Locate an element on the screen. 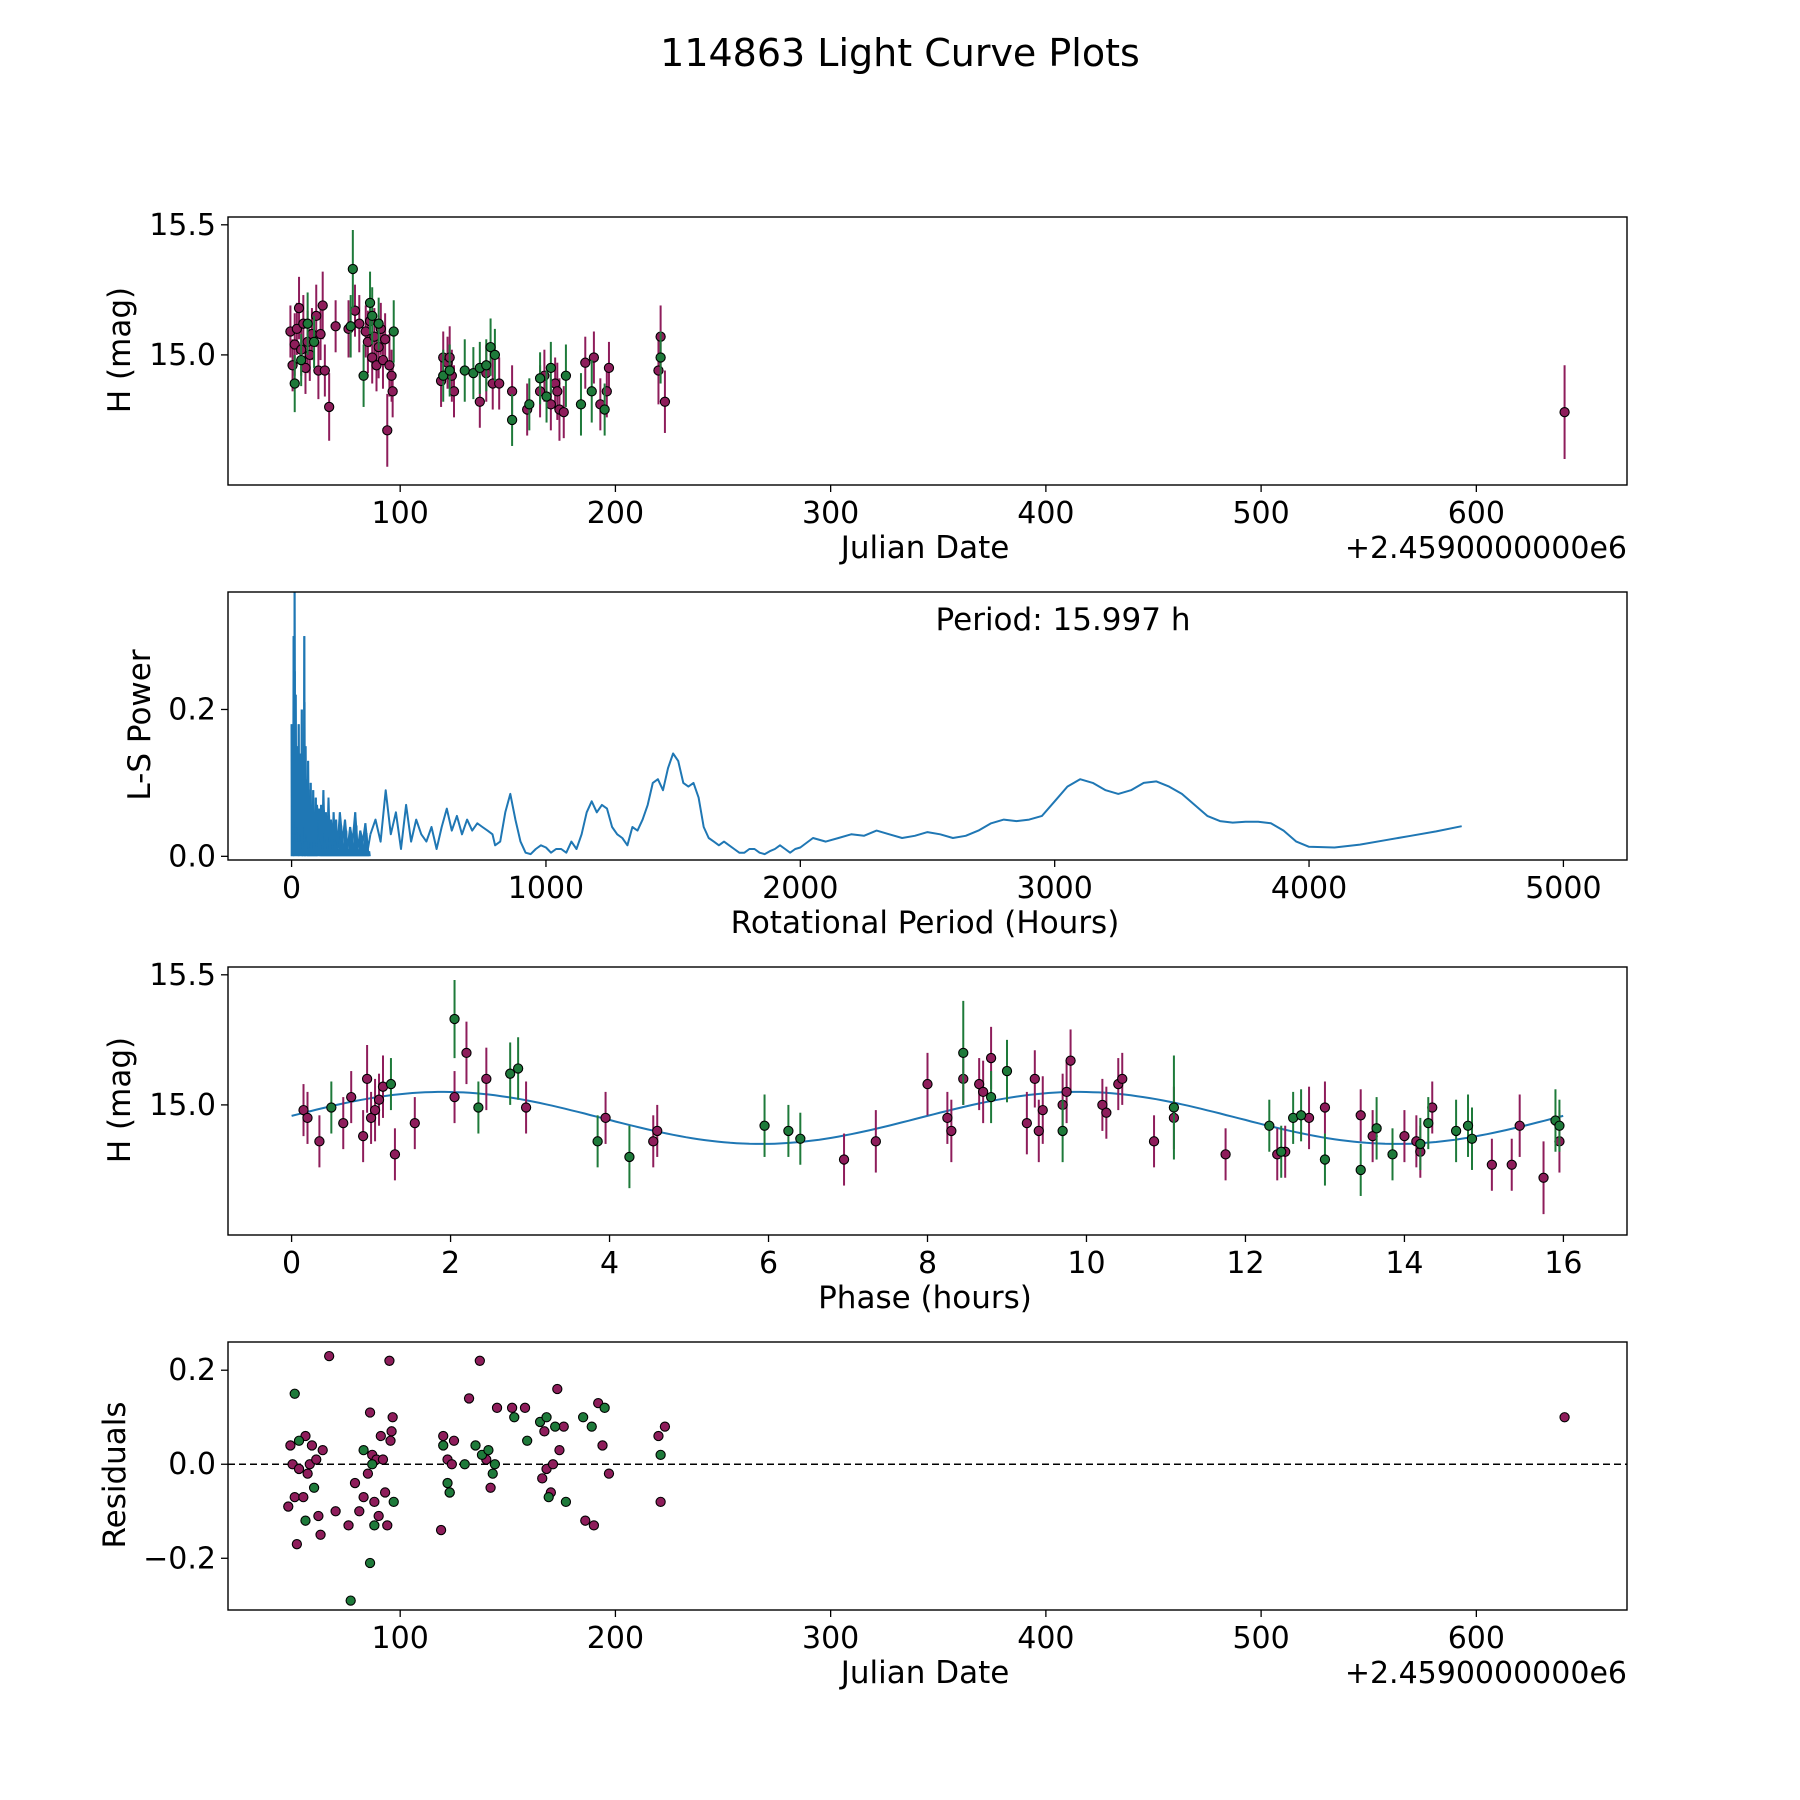 This screenshot has height=1800, width=1800. periodogram-x-tick-label: 5000 is located at coordinates (1563, 888).